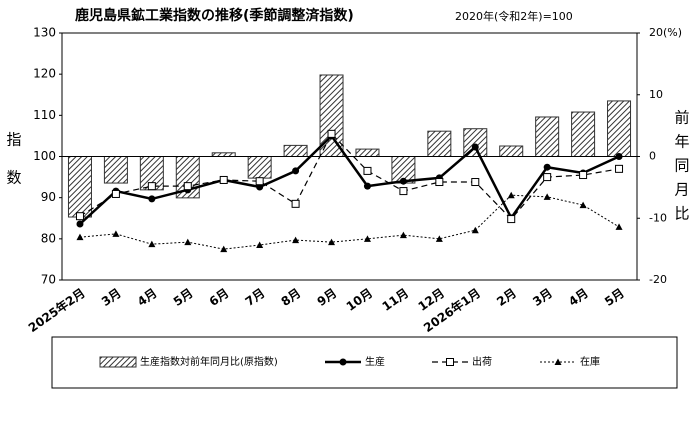 This screenshot has width=700, height=422. I want to click on y2-axis-title: 前, so click(681, 118).